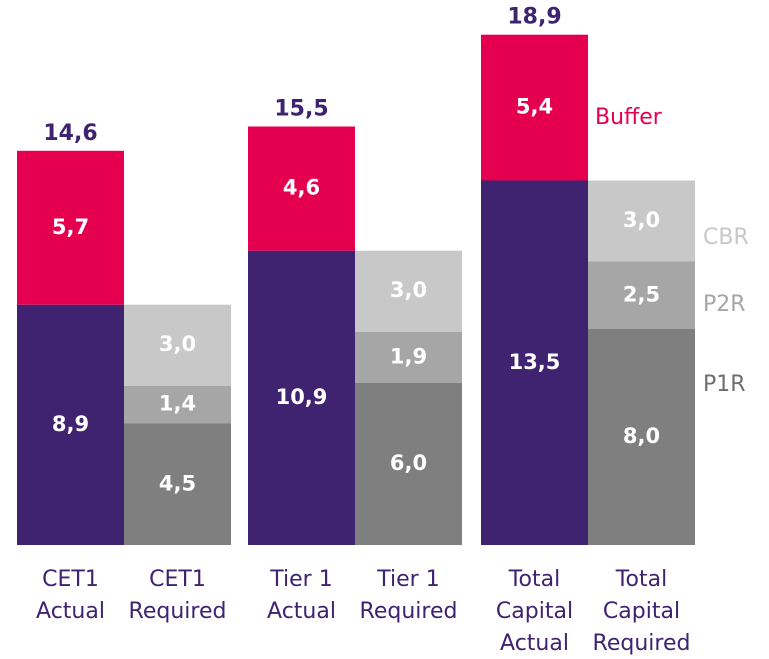 This screenshot has height=659, width=769. I want to click on value-label: 1,9, so click(408, 356).